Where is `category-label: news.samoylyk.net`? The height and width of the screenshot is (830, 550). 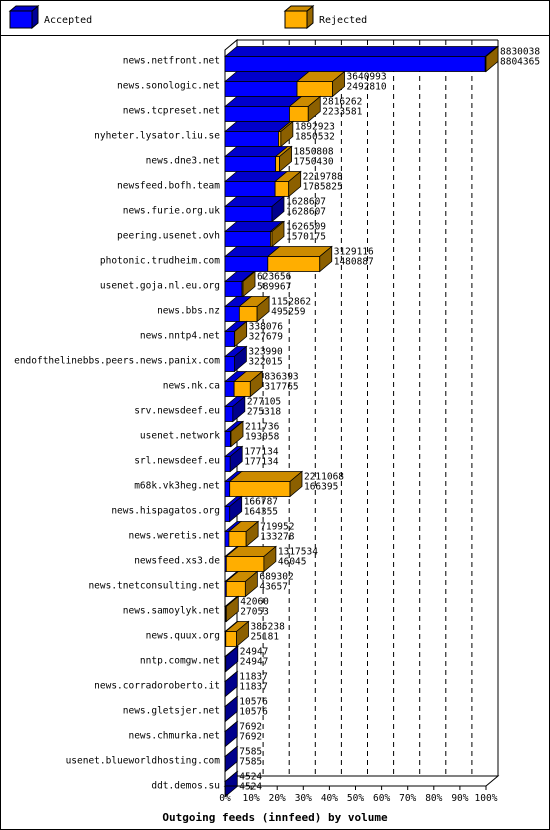
category-label: news.samoylyk.net is located at coordinates (171, 611).